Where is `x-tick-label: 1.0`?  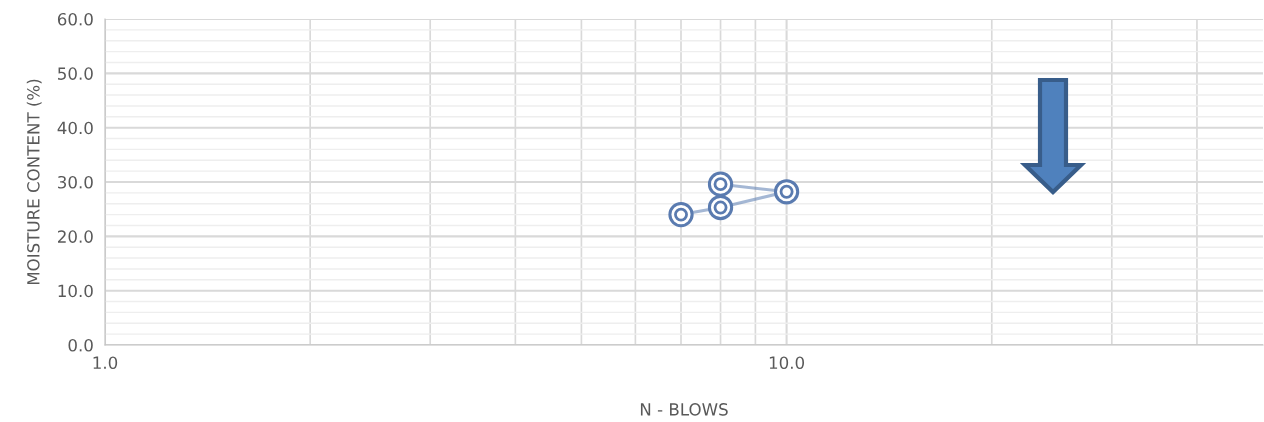
x-tick-label: 1.0 is located at coordinates (105, 363).